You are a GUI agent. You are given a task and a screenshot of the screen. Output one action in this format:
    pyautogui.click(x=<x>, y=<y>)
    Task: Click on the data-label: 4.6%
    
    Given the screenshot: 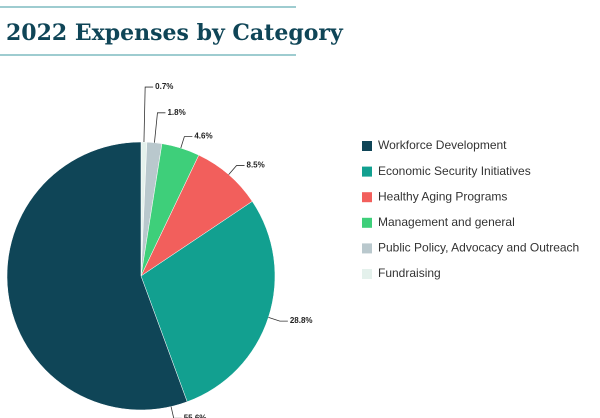 What is the action you would take?
    pyautogui.click(x=203, y=136)
    